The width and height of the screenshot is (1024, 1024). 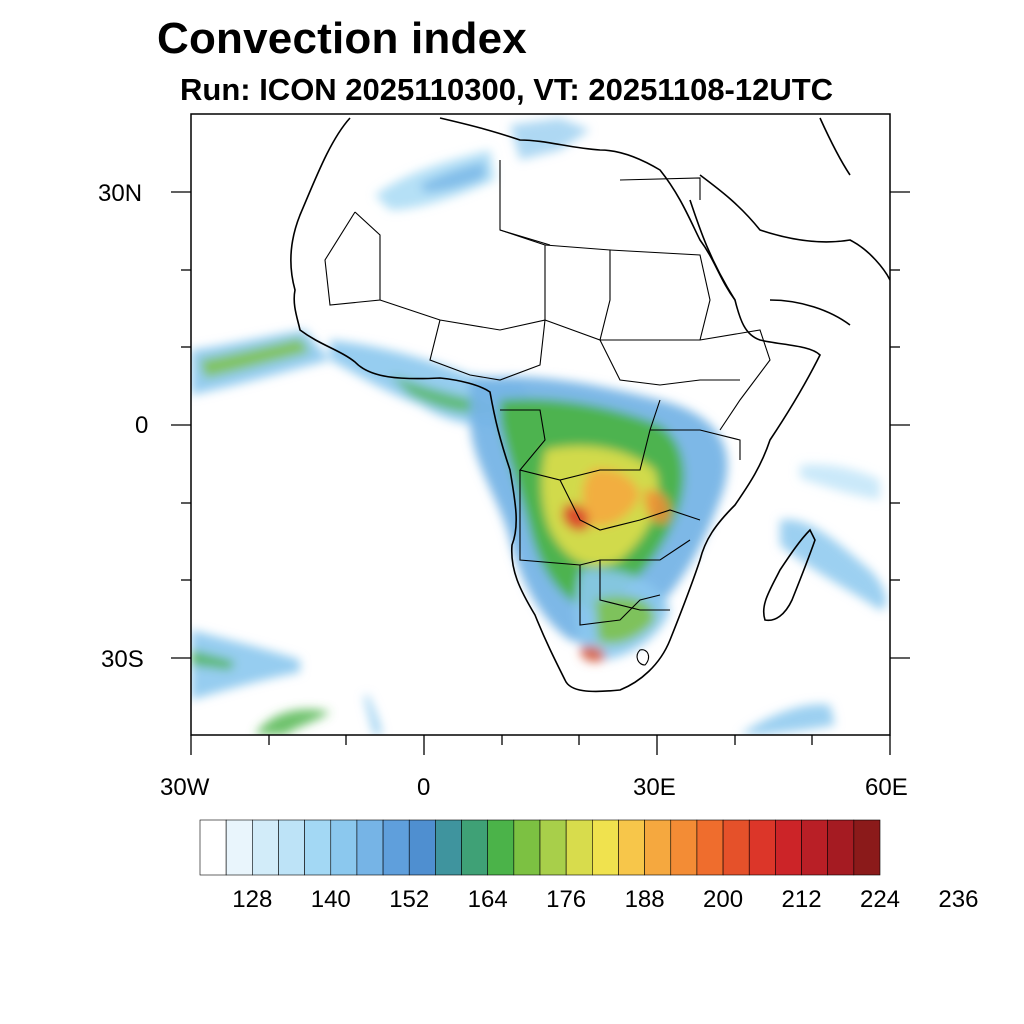 I want to click on field-med-patch, so click(x=550, y=139).